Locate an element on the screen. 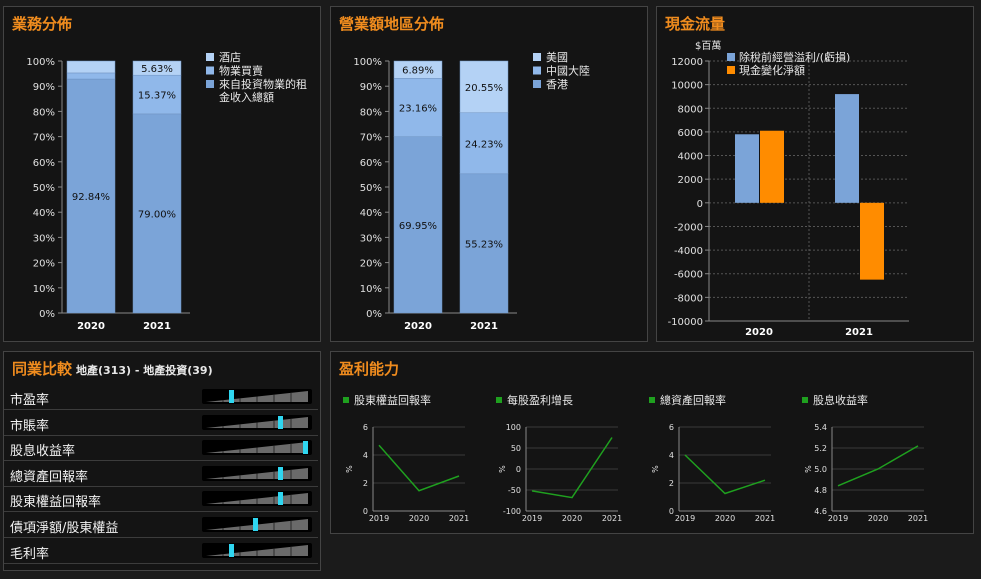  peer-row: 股東權益回報率 is located at coordinates (161, 500).